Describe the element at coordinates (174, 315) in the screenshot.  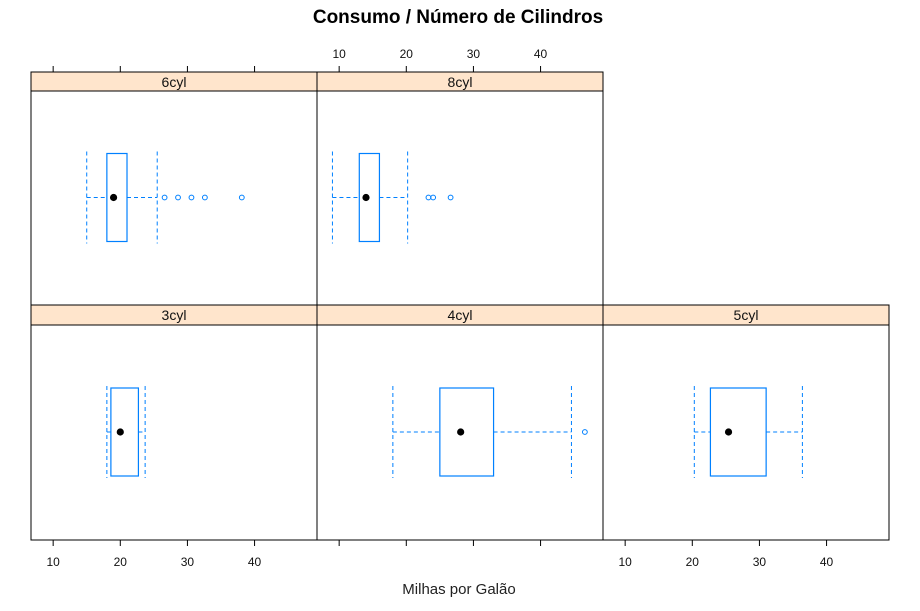
I see `strip-label-3cyl: 3cyl` at that location.